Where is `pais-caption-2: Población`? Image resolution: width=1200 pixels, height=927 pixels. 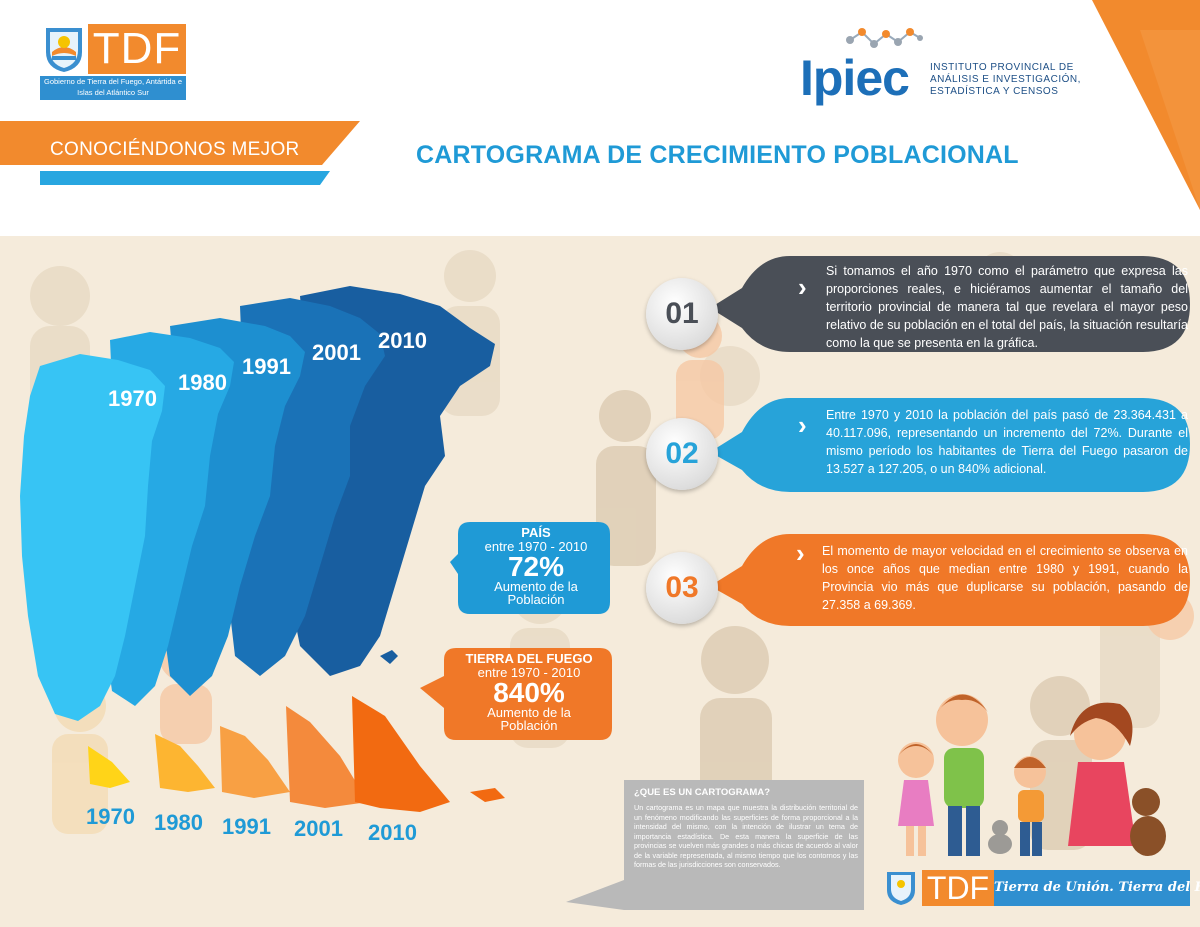
pais-caption-2: Población is located at coordinates (536, 599).